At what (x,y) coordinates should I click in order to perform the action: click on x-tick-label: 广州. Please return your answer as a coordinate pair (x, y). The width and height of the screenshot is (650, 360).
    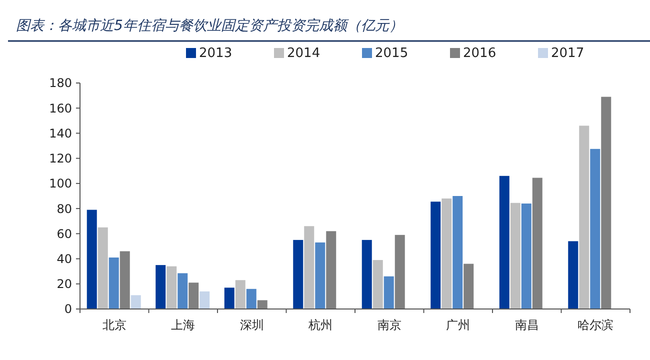
    Looking at the image, I should click on (458, 325).